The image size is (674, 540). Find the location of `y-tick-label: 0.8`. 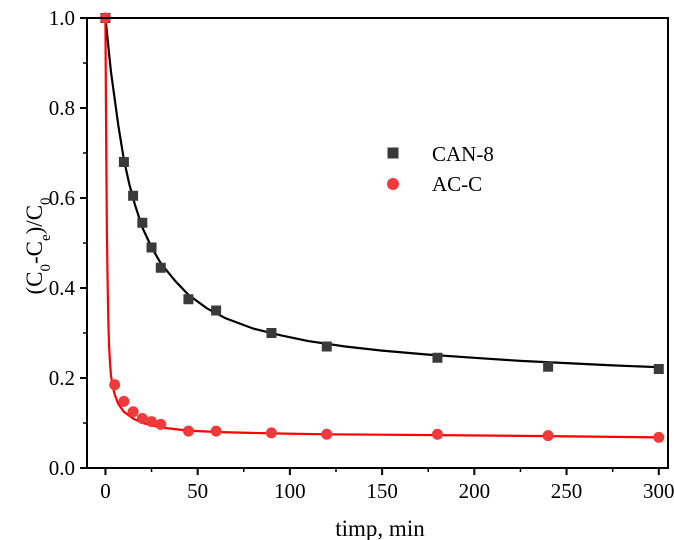

y-tick-label: 0.8 is located at coordinates (62, 108).